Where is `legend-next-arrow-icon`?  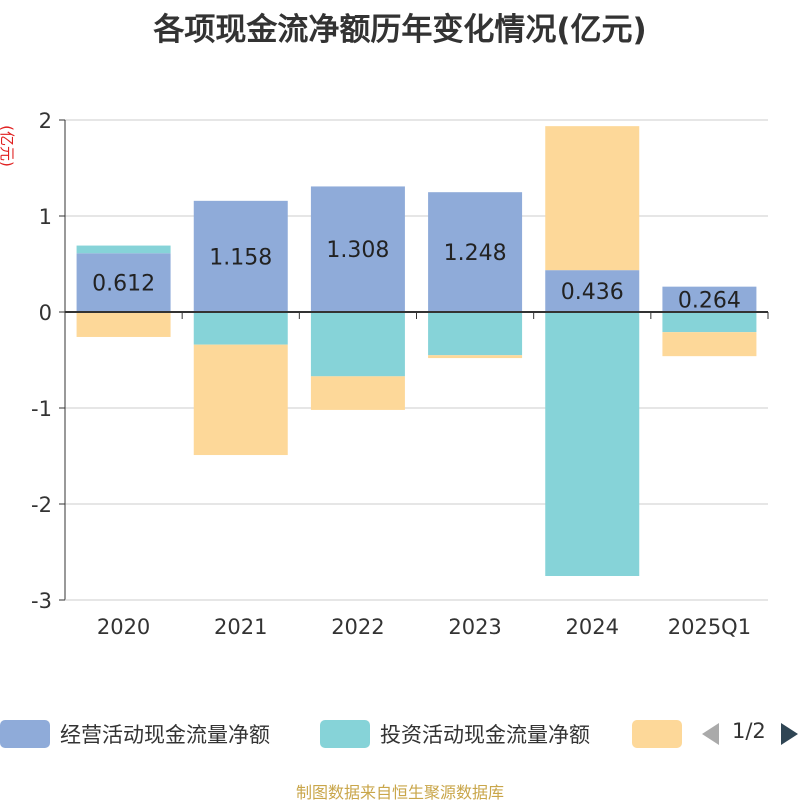
legend-next-arrow-icon is located at coordinates (789, 734).